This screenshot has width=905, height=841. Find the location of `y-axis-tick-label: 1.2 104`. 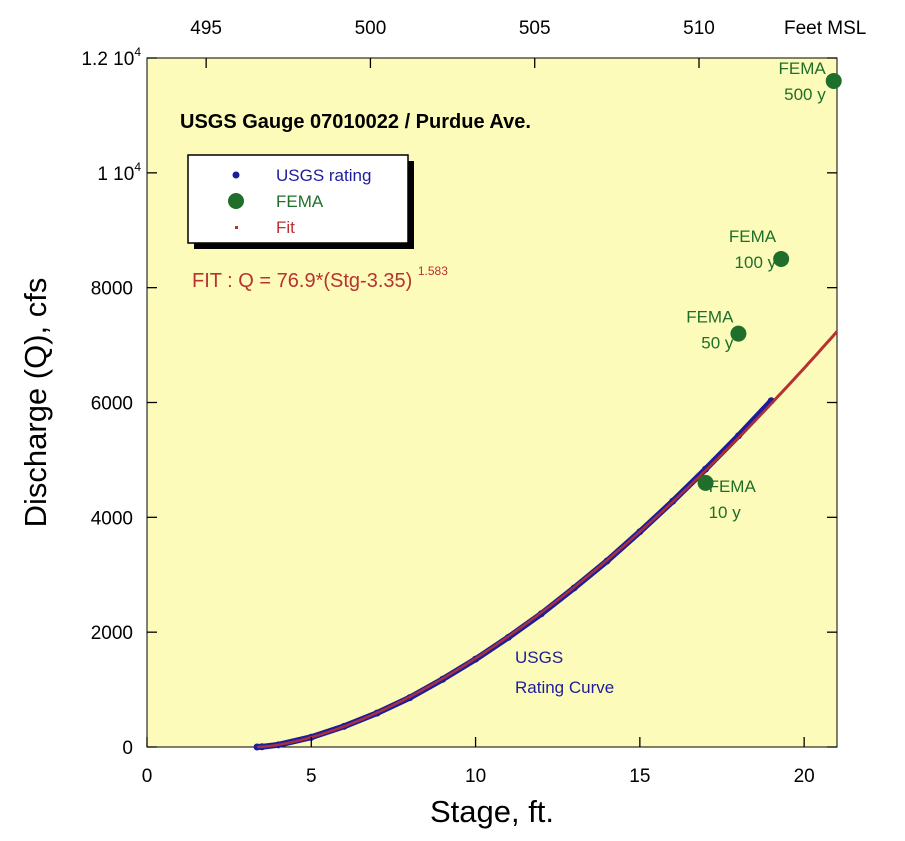

y-axis-tick-label: 1.2 104 is located at coordinates (111, 57).